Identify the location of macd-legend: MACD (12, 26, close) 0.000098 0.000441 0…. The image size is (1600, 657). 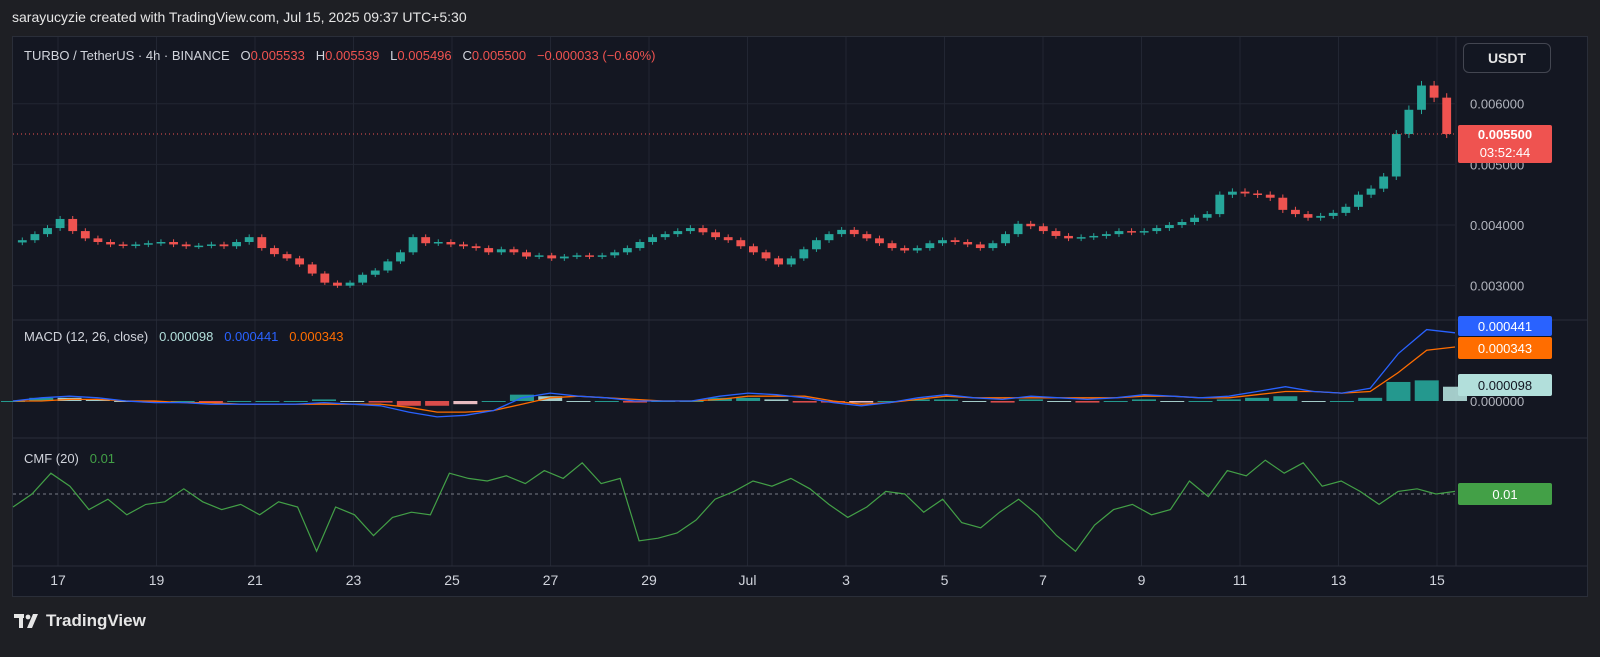
(184, 336).